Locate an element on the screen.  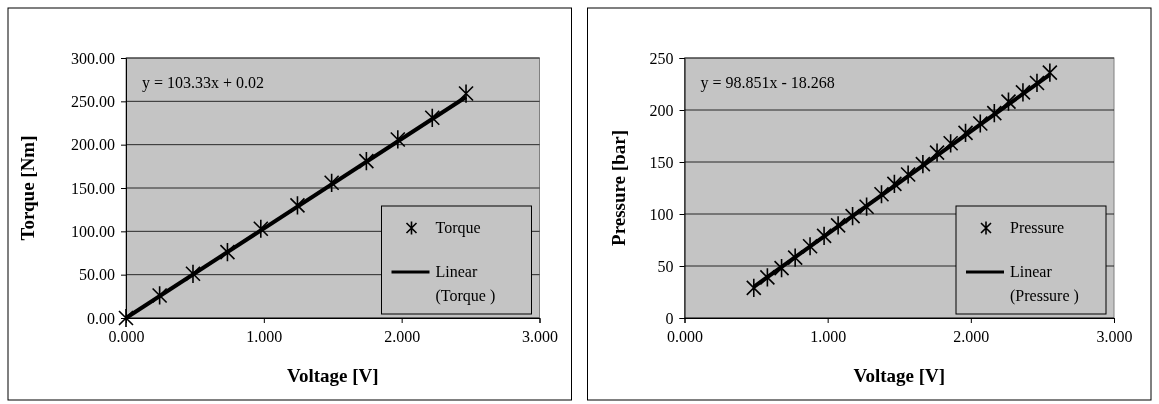
y-tick-label: 250 is located at coordinates (661, 58).